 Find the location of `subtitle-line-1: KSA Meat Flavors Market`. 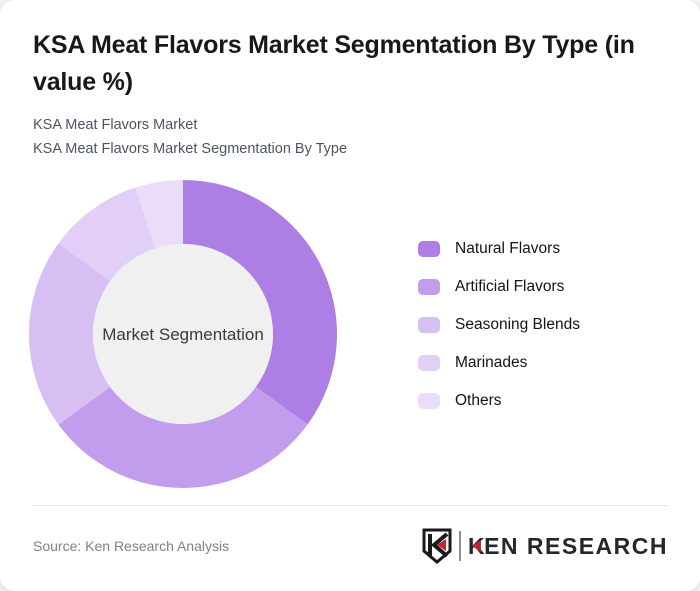

subtitle-line-1: KSA Meat Flavors Market is located at coordinates (115, 125).